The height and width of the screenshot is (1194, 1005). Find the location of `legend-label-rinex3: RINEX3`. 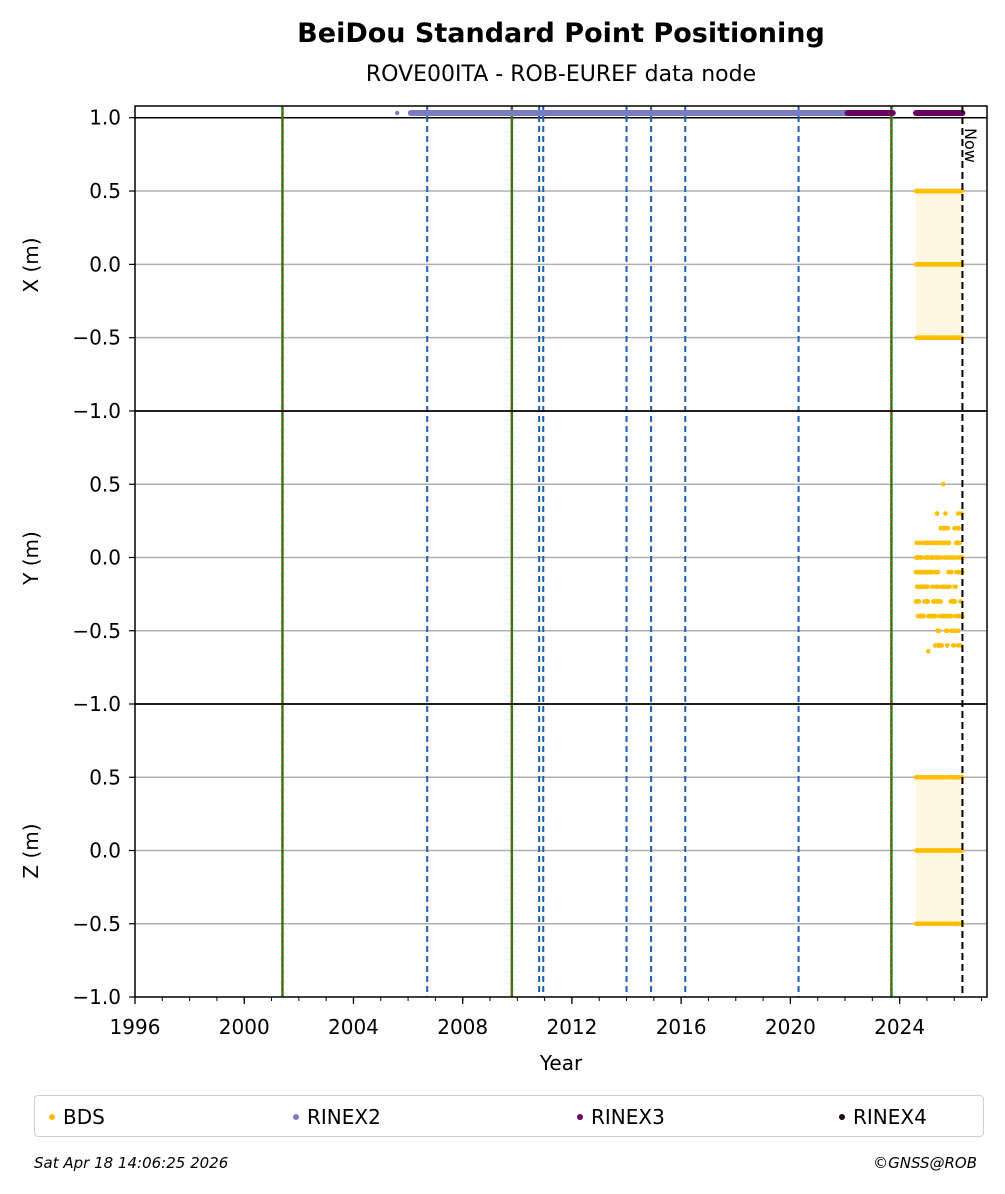

legend-label-rinex3: RINEX3 is located at coordinates (628, 1117).